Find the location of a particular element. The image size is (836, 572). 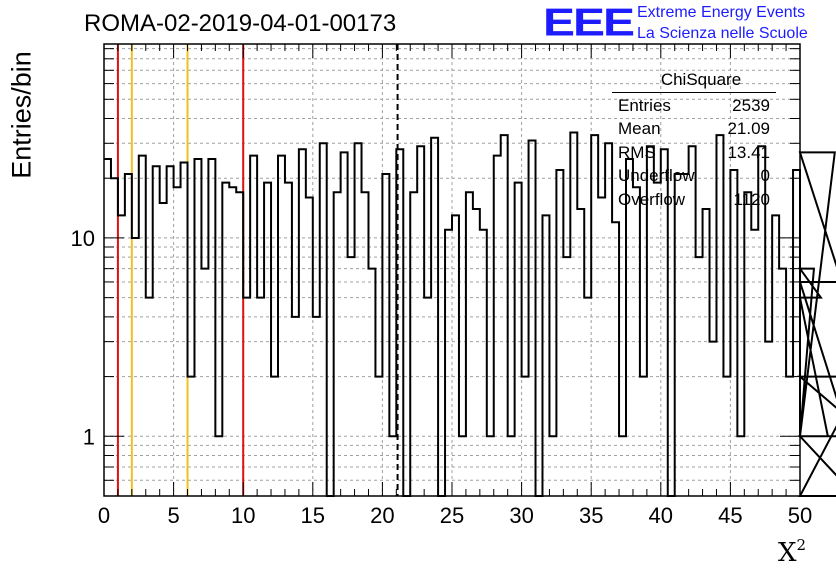

stats-label: Overflow is located at coordinates (652, 199).